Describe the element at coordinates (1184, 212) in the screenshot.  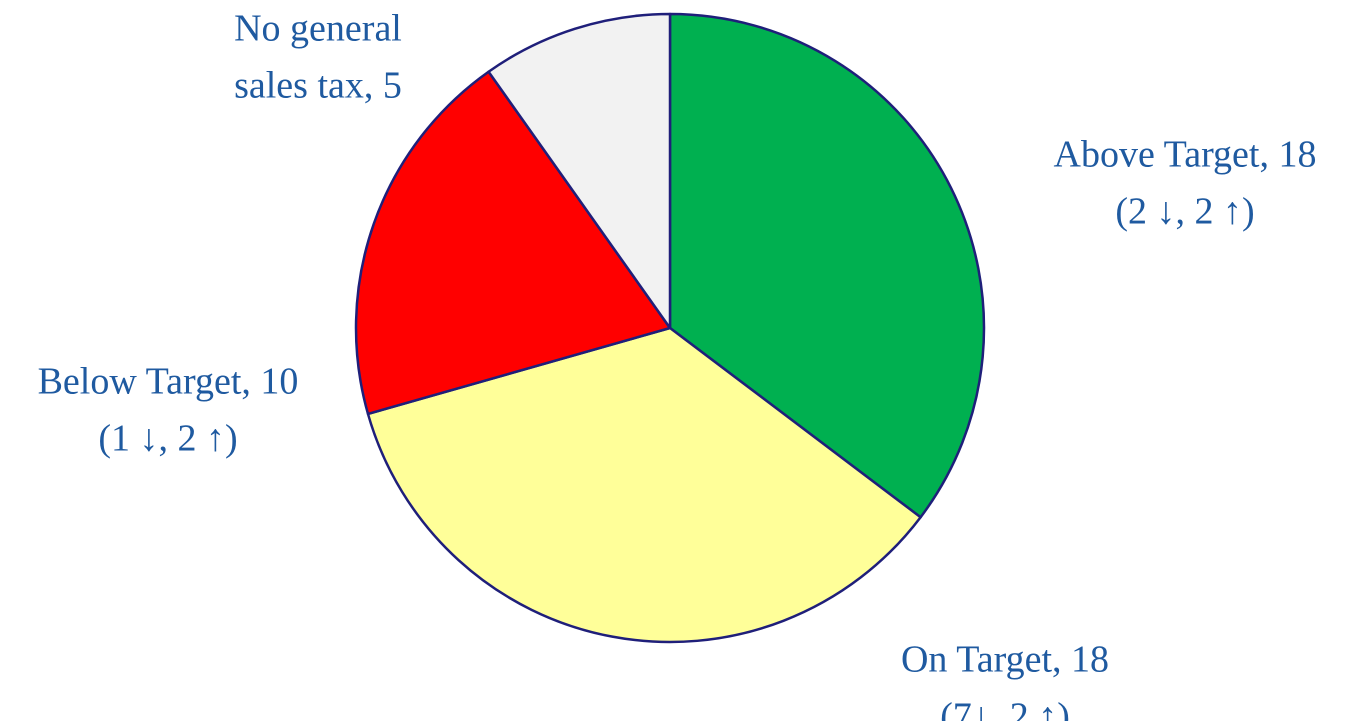
I see `slice-label: (2 ↓, 2 ↑)` at that location.